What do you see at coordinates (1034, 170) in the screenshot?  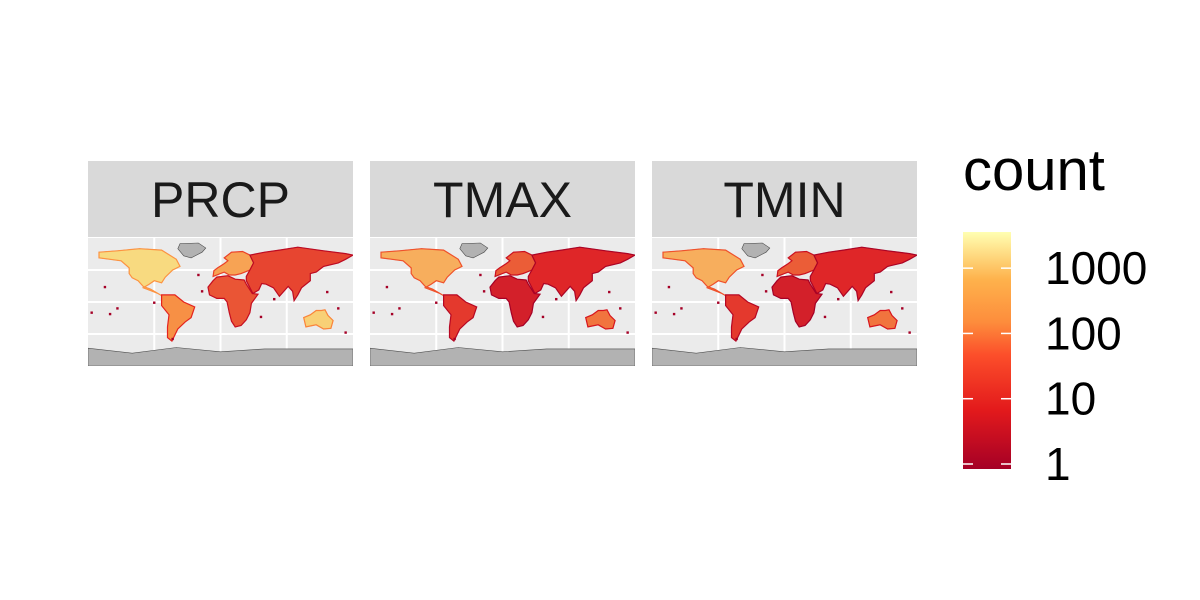 I see `legend-title: count` at bounding box center [1034, 170].